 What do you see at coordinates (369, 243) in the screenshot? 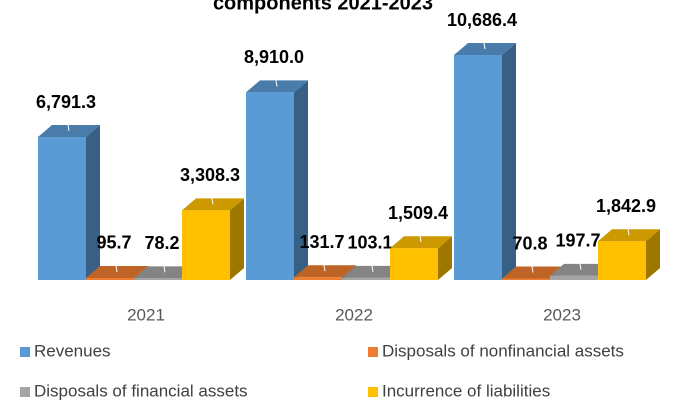
I see `value-label: 103.1` at bounding box center [369, 243].